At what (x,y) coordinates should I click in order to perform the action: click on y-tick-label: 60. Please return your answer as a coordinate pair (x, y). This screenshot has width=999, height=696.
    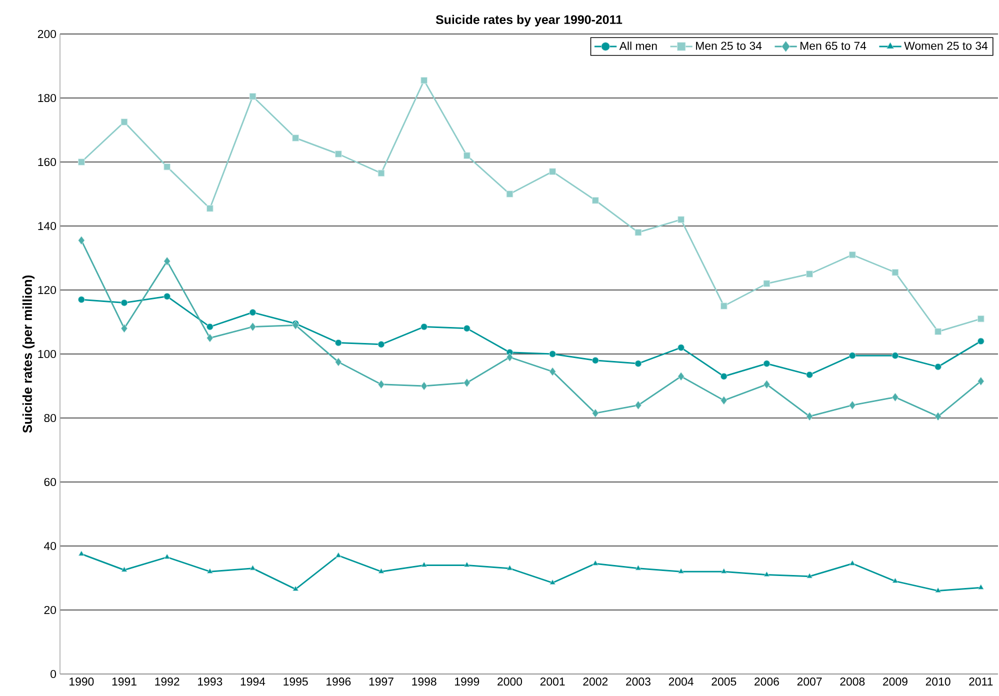
    Looking at the image, I should click on (50, 482).